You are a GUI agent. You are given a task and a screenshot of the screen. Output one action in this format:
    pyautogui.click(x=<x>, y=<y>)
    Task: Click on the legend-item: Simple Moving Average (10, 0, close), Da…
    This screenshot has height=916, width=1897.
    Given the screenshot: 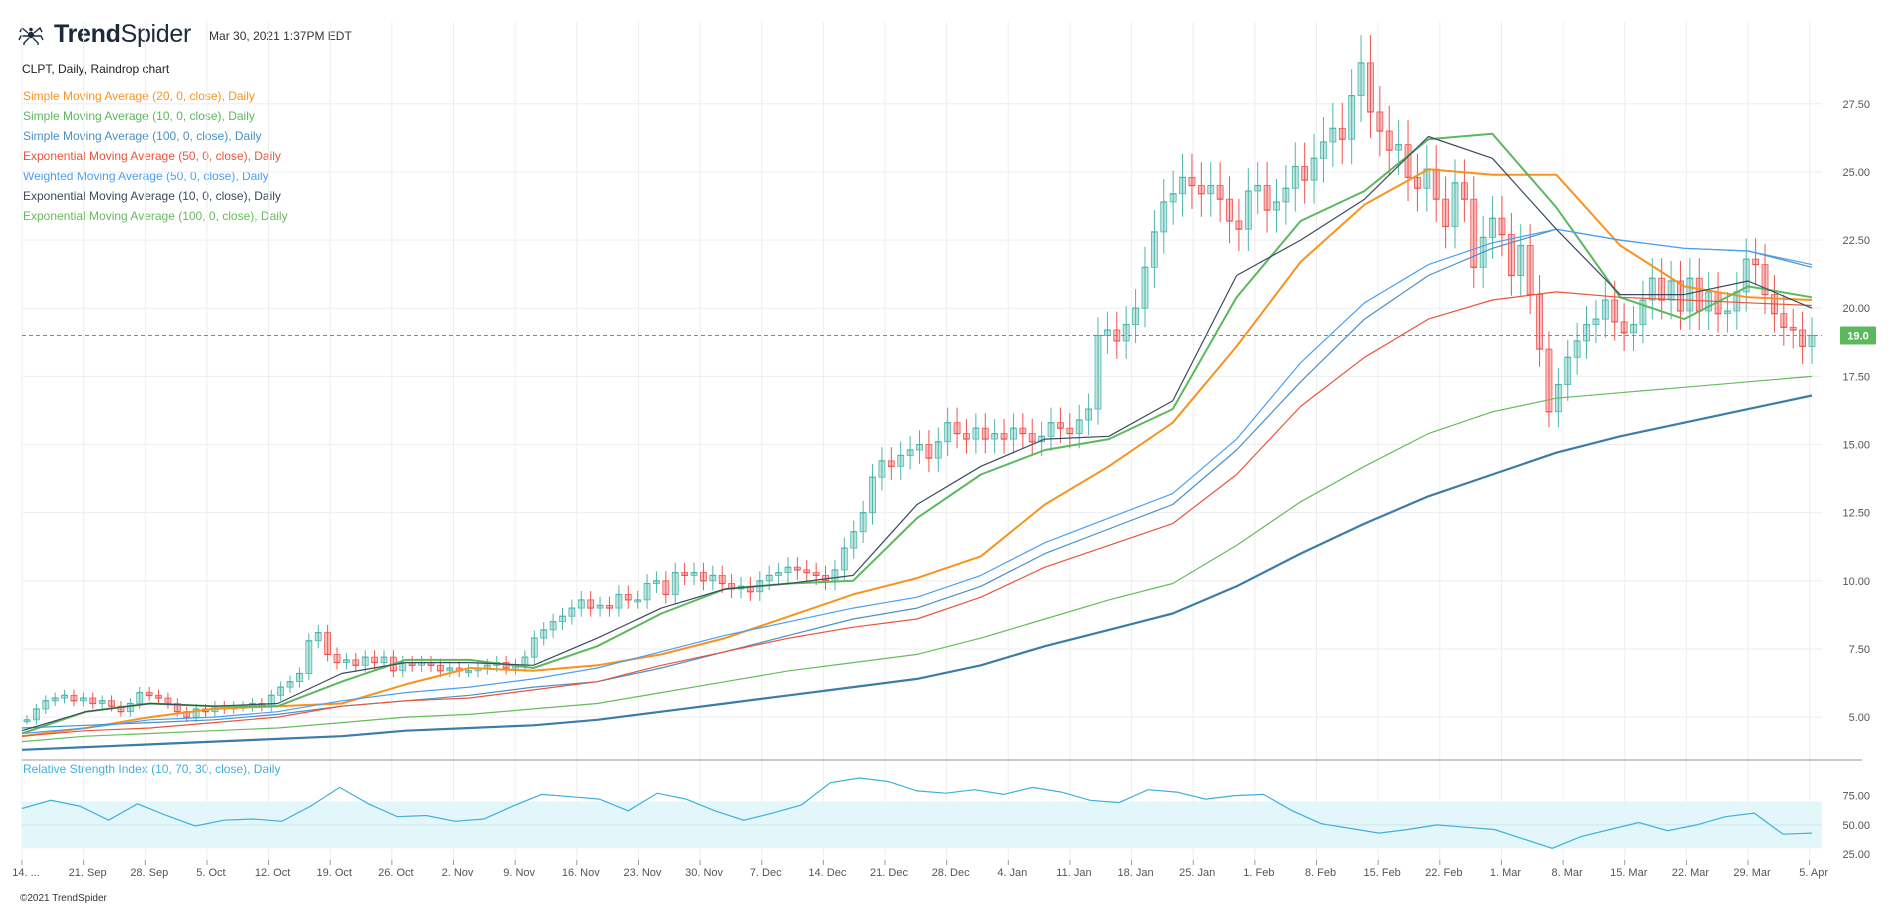 What is the action you would take?
    pyautogui.click(x=139, y=116)
    